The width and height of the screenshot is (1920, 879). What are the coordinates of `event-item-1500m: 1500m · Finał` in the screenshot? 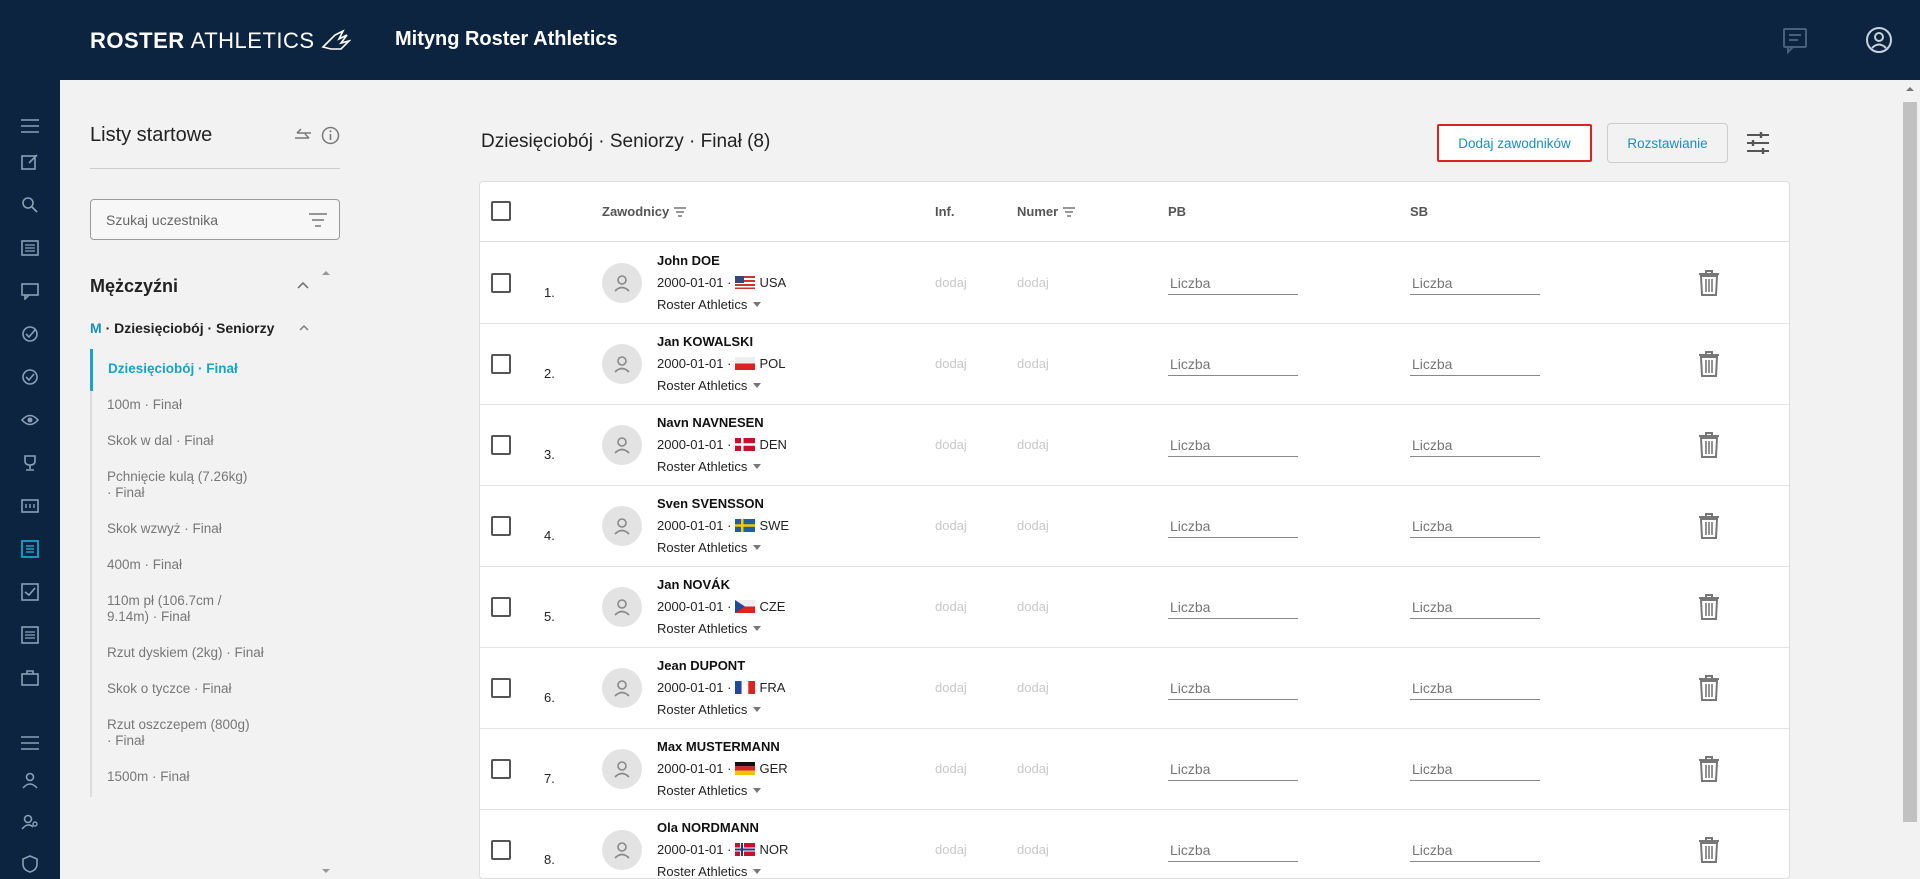 It's located at (148, 776).